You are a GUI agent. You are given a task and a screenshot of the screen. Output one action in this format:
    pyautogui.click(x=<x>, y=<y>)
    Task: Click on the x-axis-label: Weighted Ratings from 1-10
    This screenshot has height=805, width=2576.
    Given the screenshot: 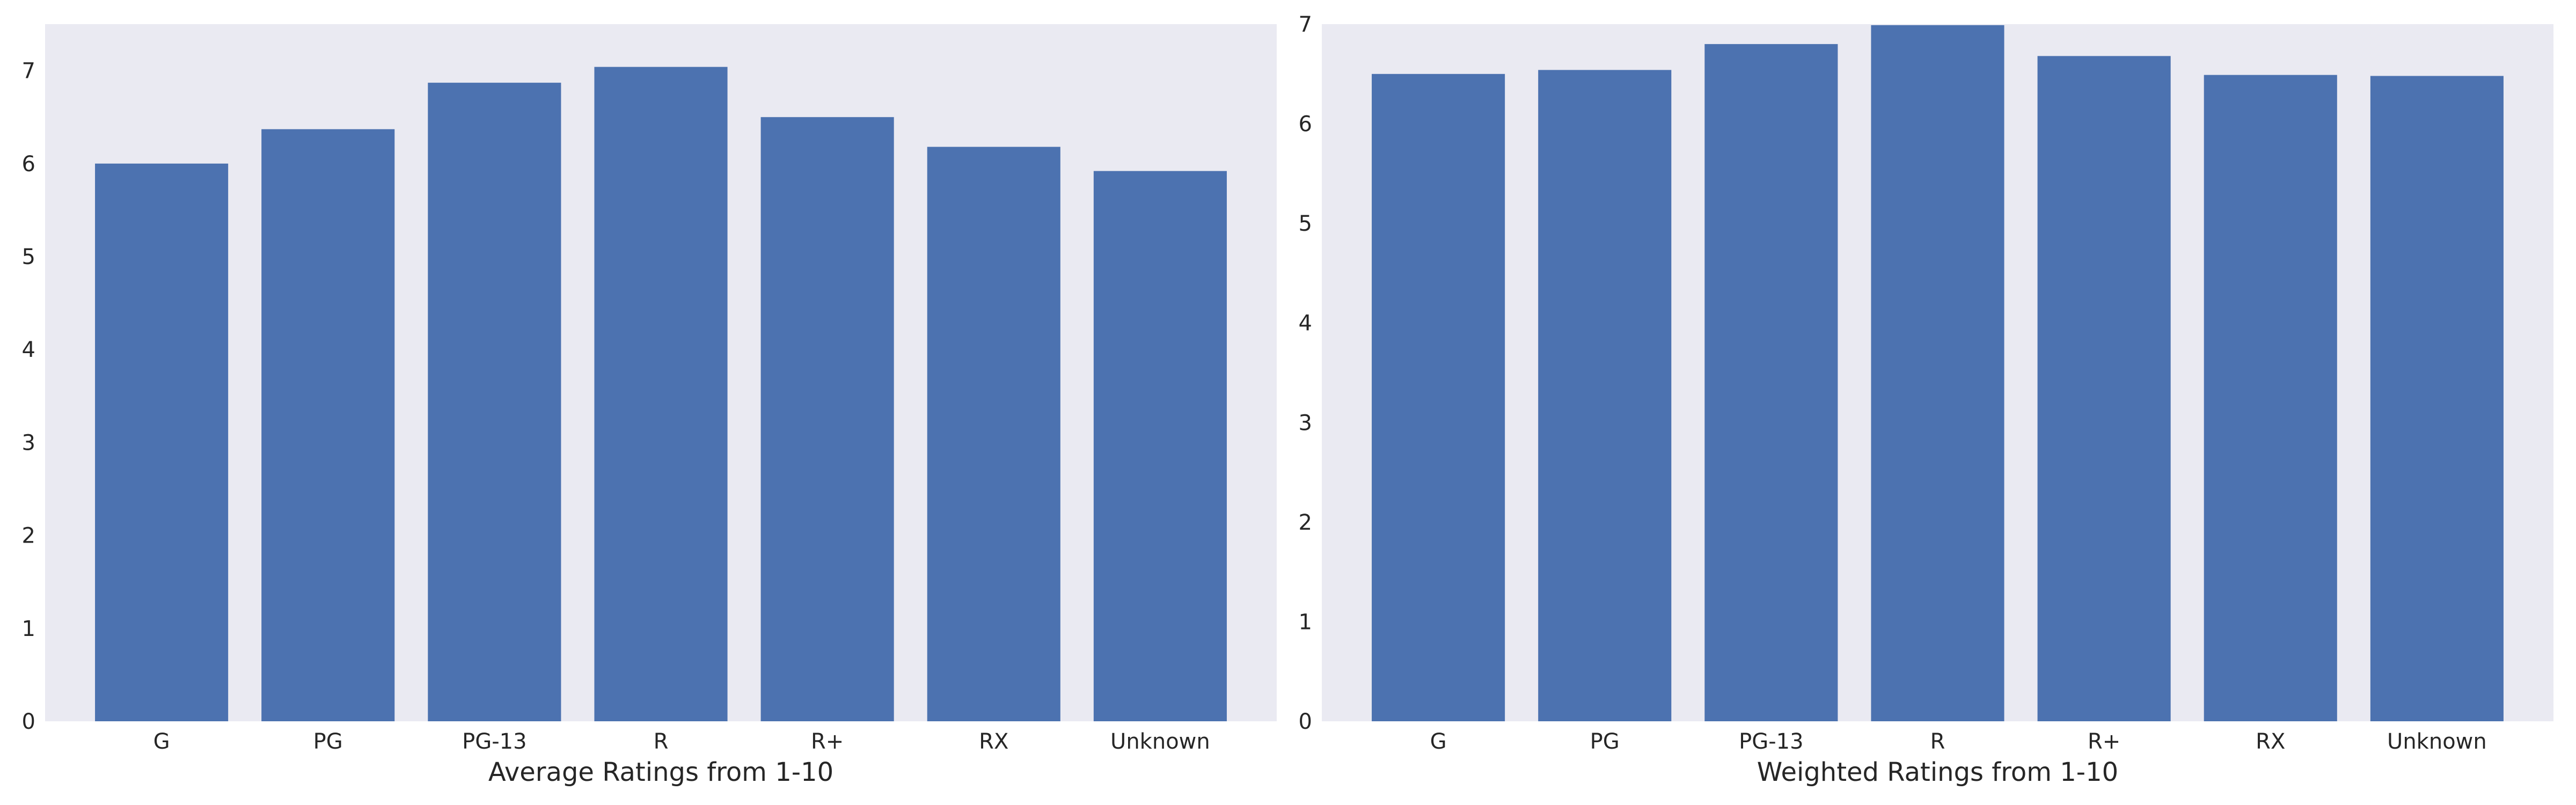 What is the action you would take?
    pyautogui.click(x=1937, y=772)
    